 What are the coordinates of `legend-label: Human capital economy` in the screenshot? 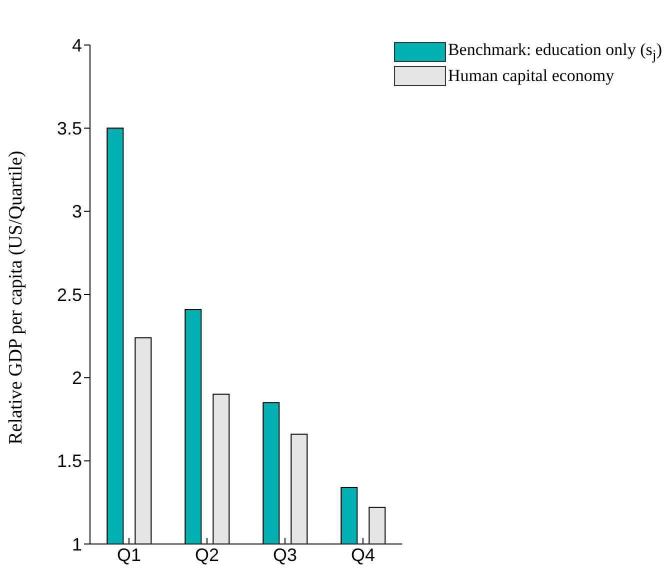 It's located at (531, 76).